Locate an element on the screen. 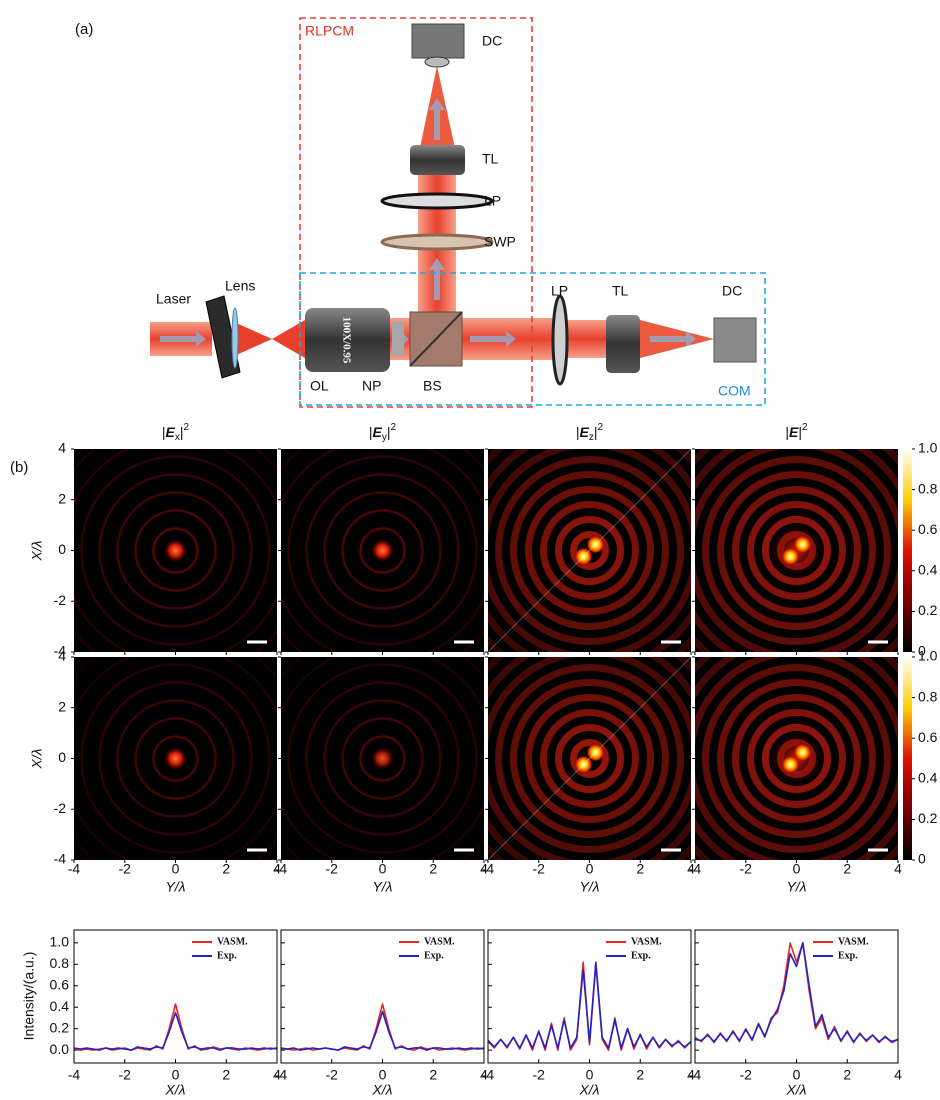  y-axis-label: X/λ is located at coordinates (37, 550).